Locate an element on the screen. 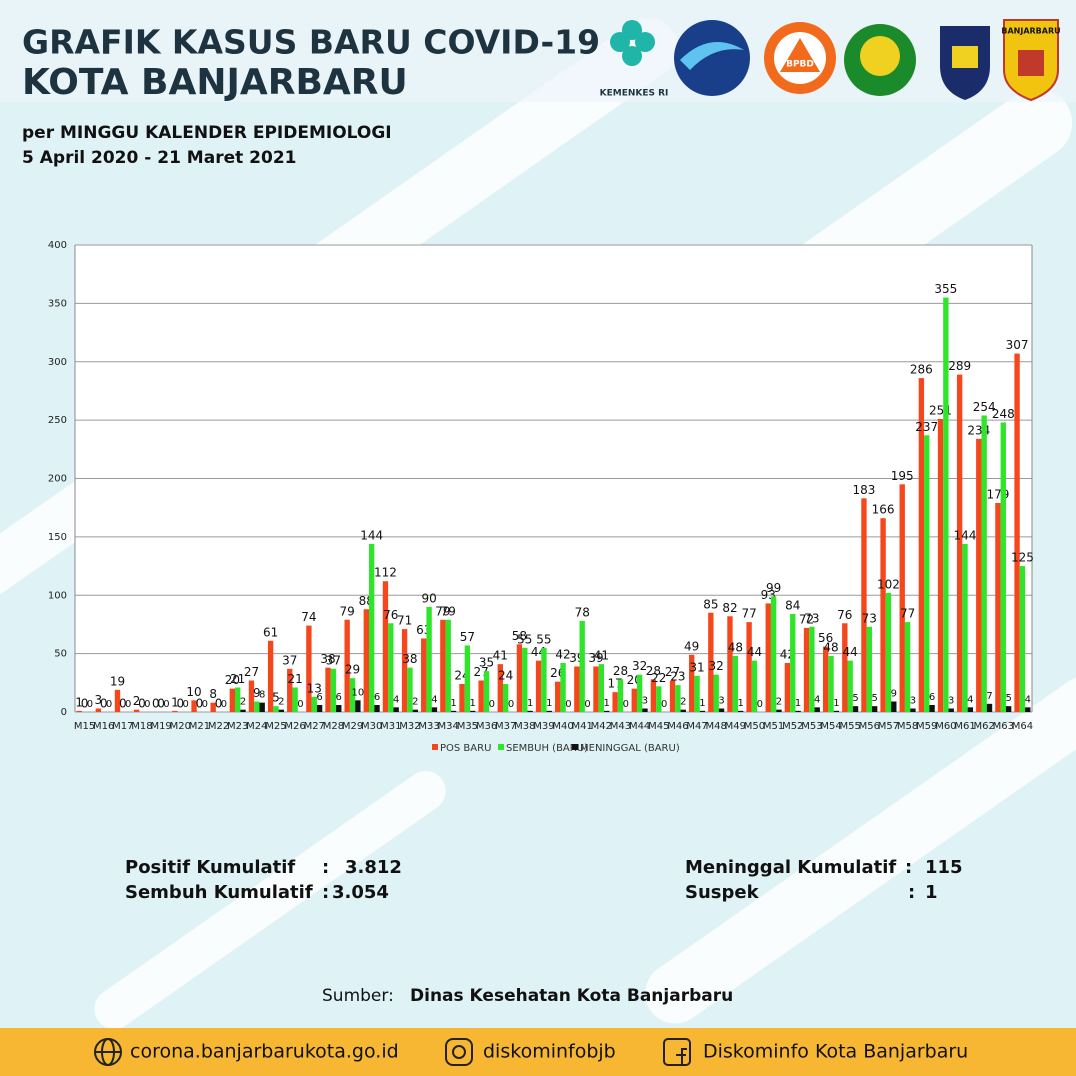 This screenshot has height=1076, width=1076. value-label: 4 is located at coordinates (396, 699).